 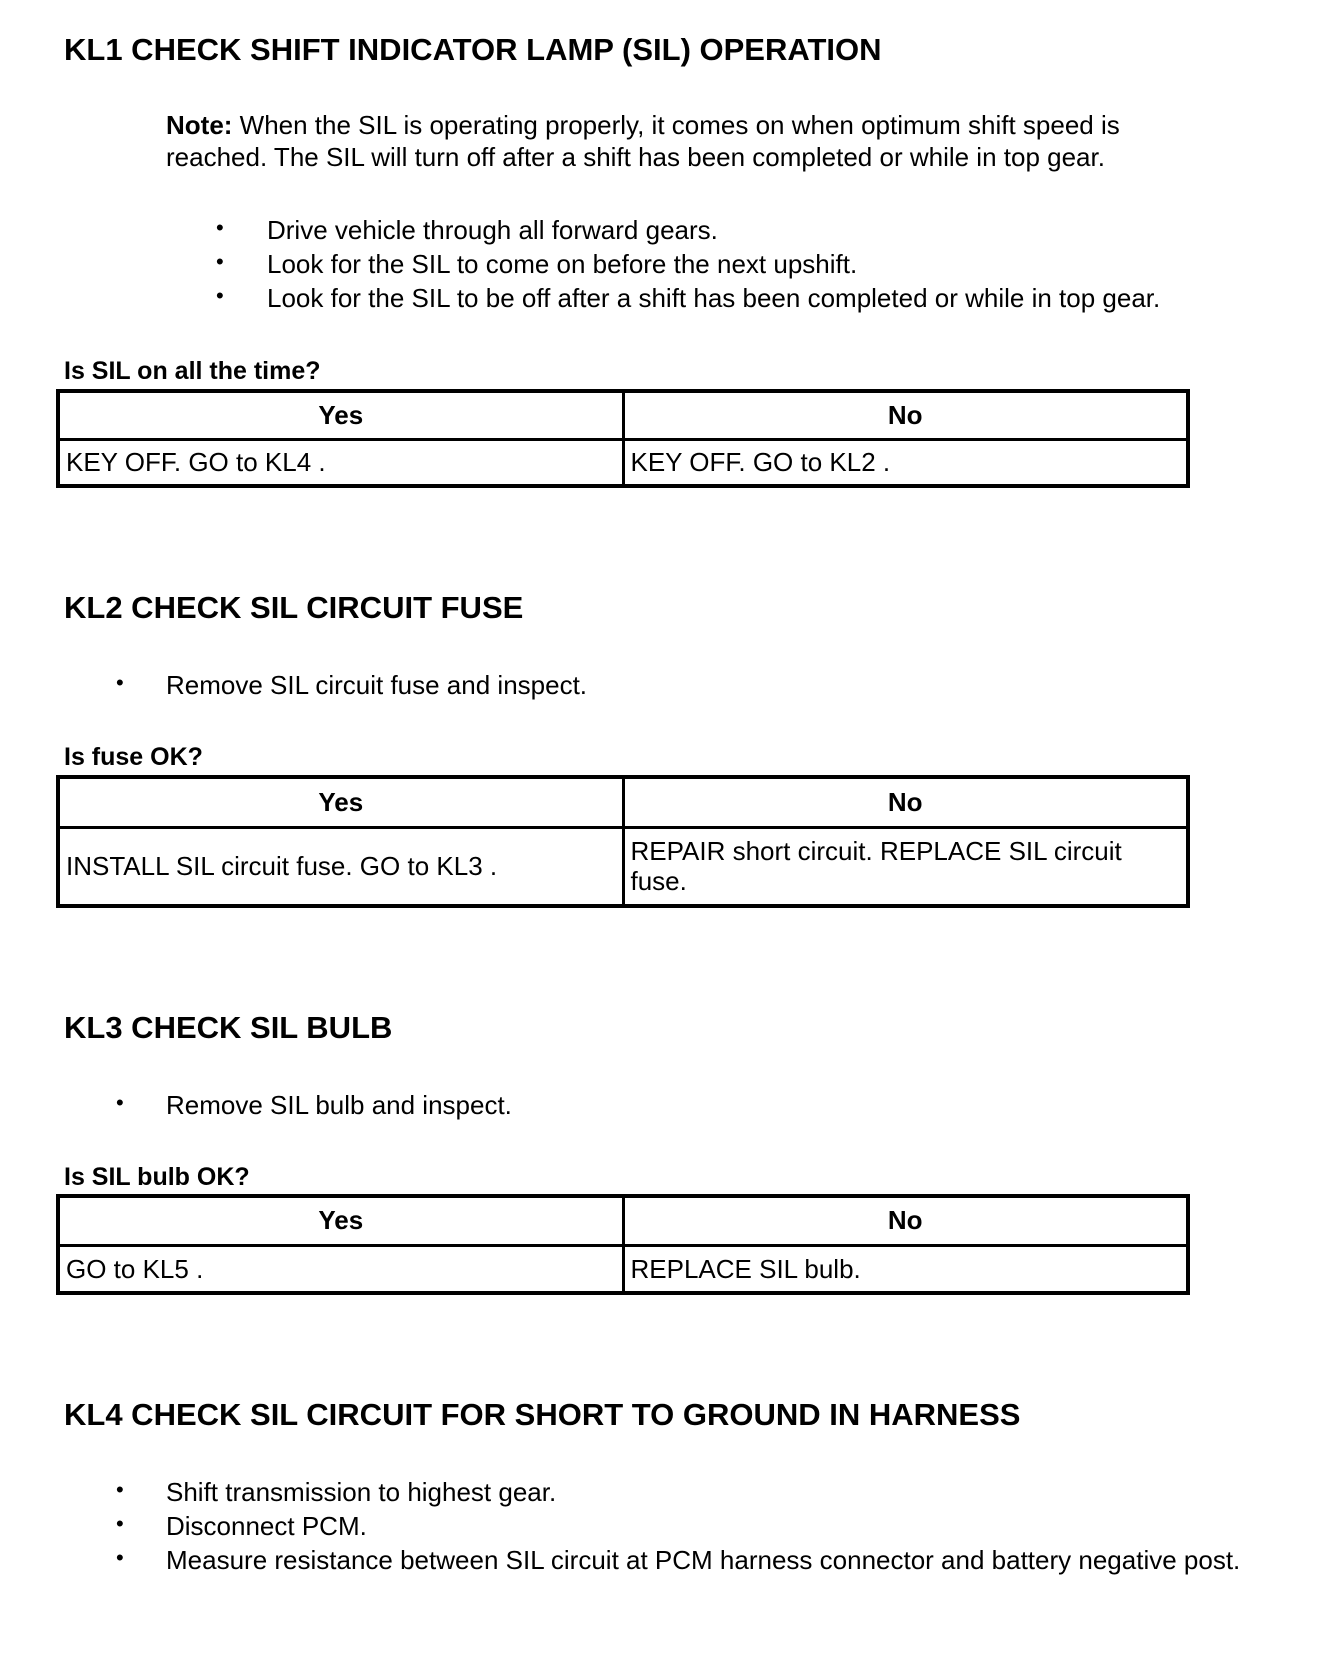 What do you see at coordinates (294, 607) in the screenshot?
I see `kl2-title: KL2 CHECK SIL CIRCUIT FUSE` at bounding box center [294, 607].